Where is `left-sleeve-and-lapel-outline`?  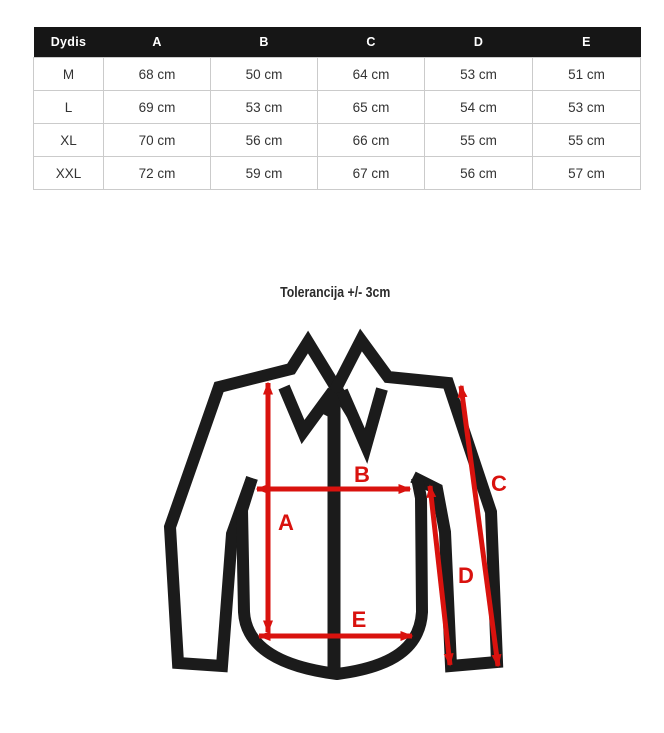
left-sleeve-and-lapel-outline is located at coordinates (260, 501).